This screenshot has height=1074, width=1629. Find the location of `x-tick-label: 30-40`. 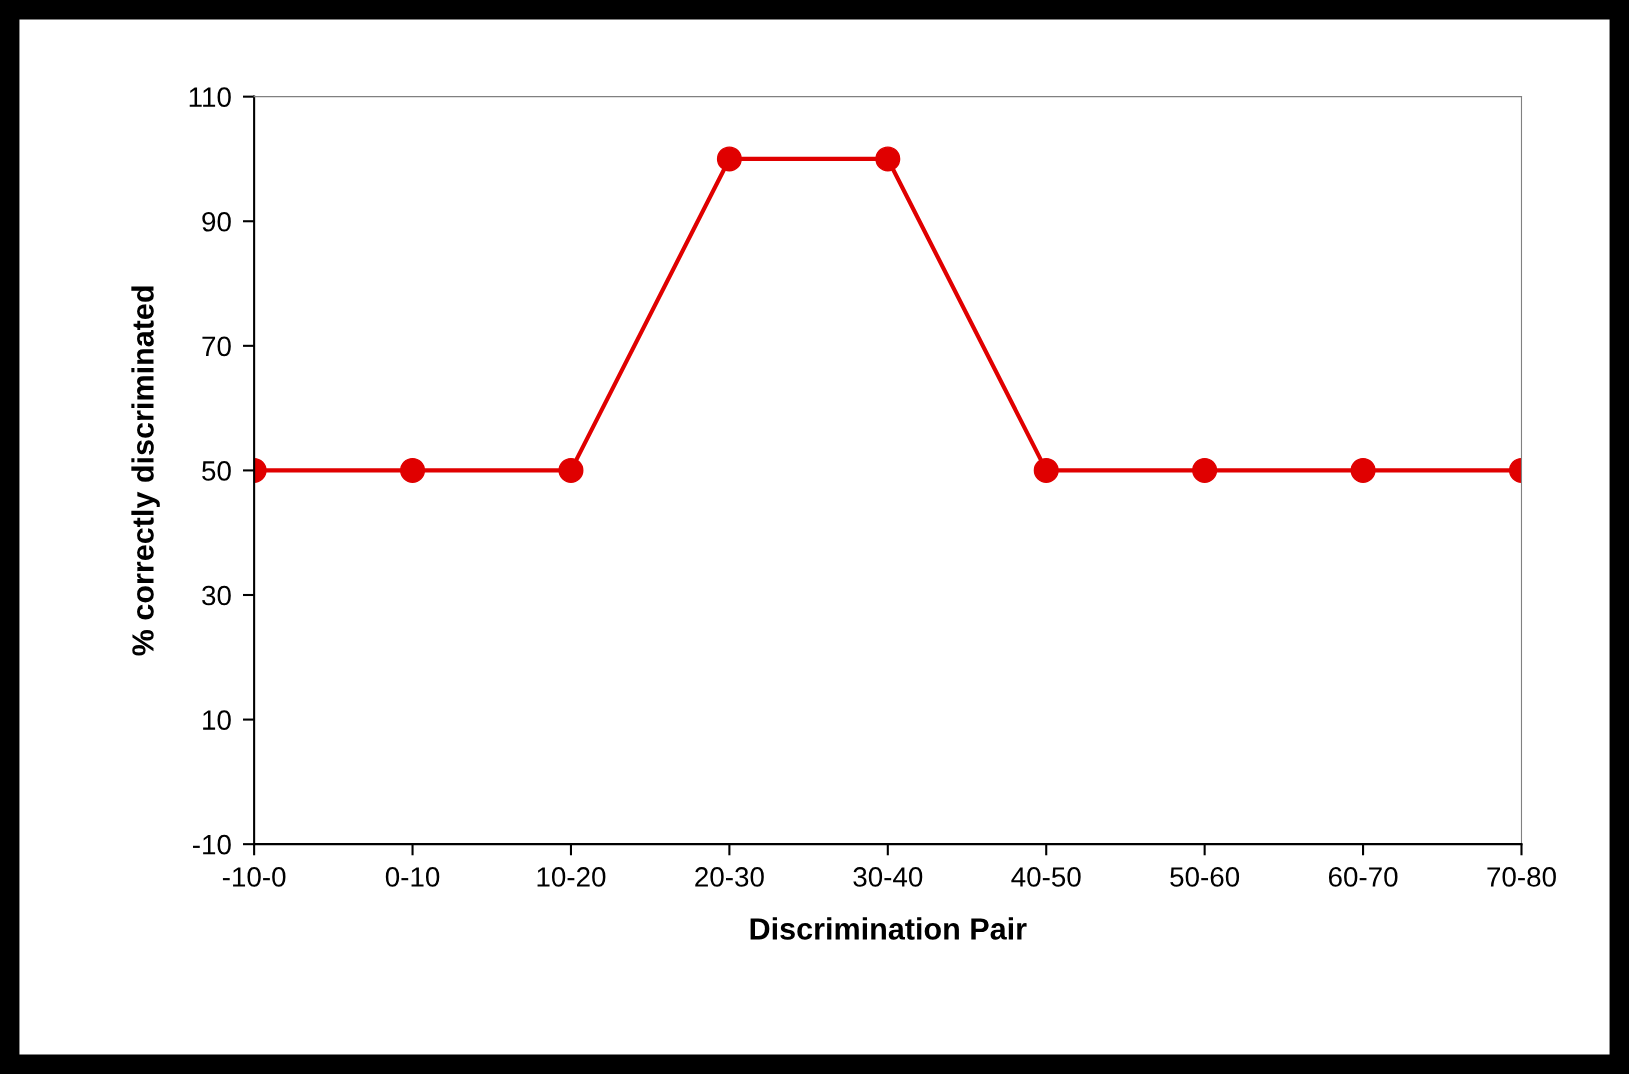

x-tick-label: 30-40 is located at coordinates (888, 877).